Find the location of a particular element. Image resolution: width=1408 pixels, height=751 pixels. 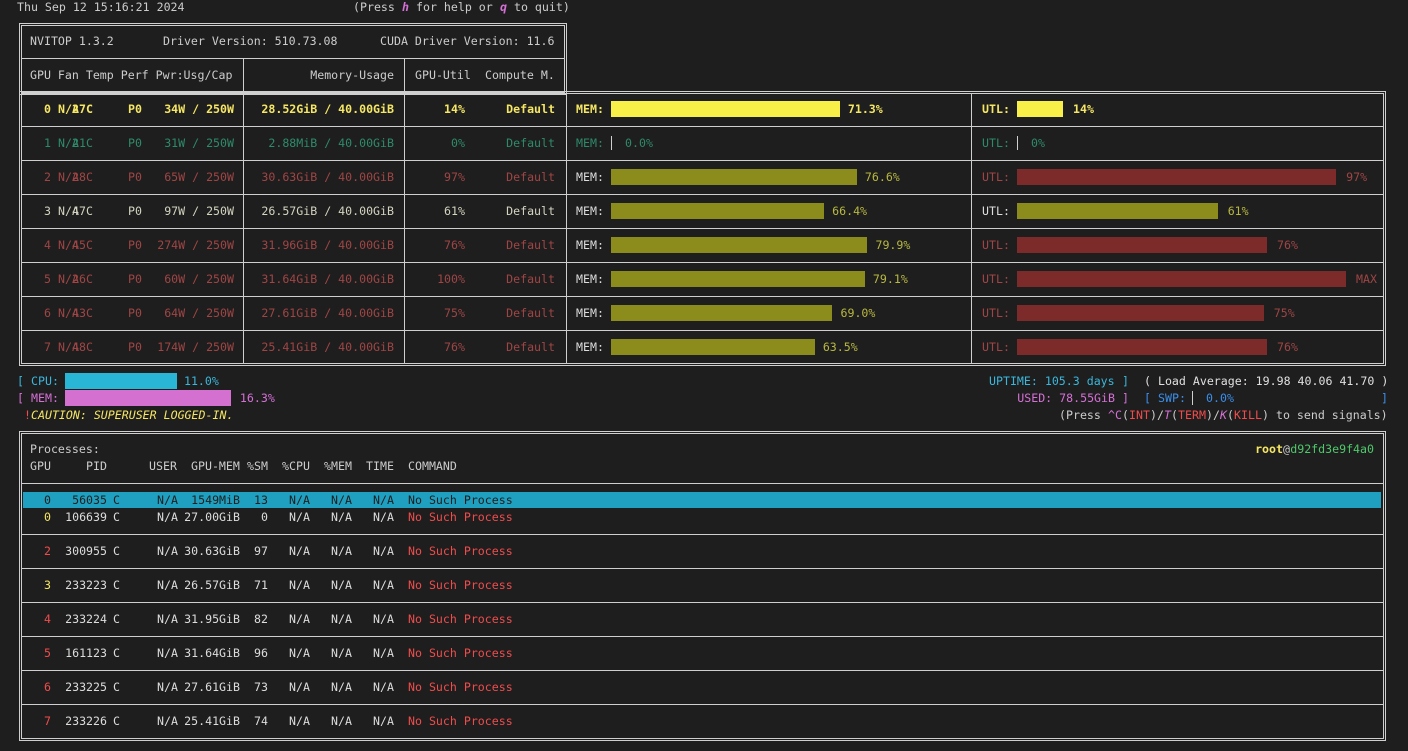

process-cell: 300955 is located at coordinates (86, 551).